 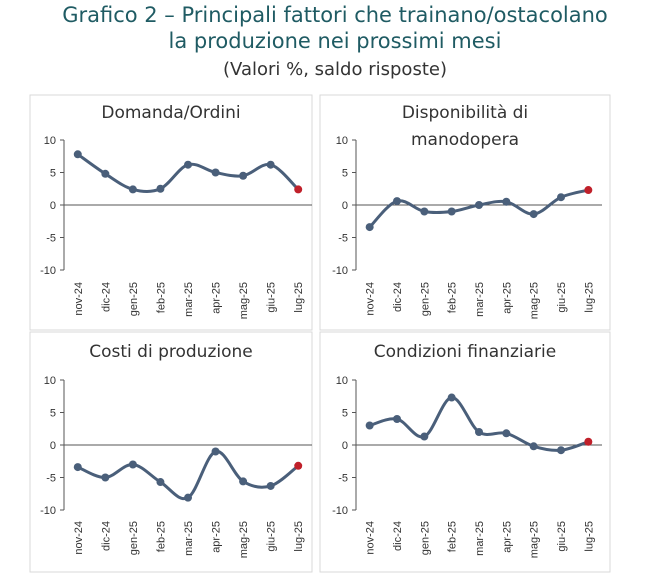 I want to click on panel-title-line: Disponibilità di, so click(x=465, y=113).